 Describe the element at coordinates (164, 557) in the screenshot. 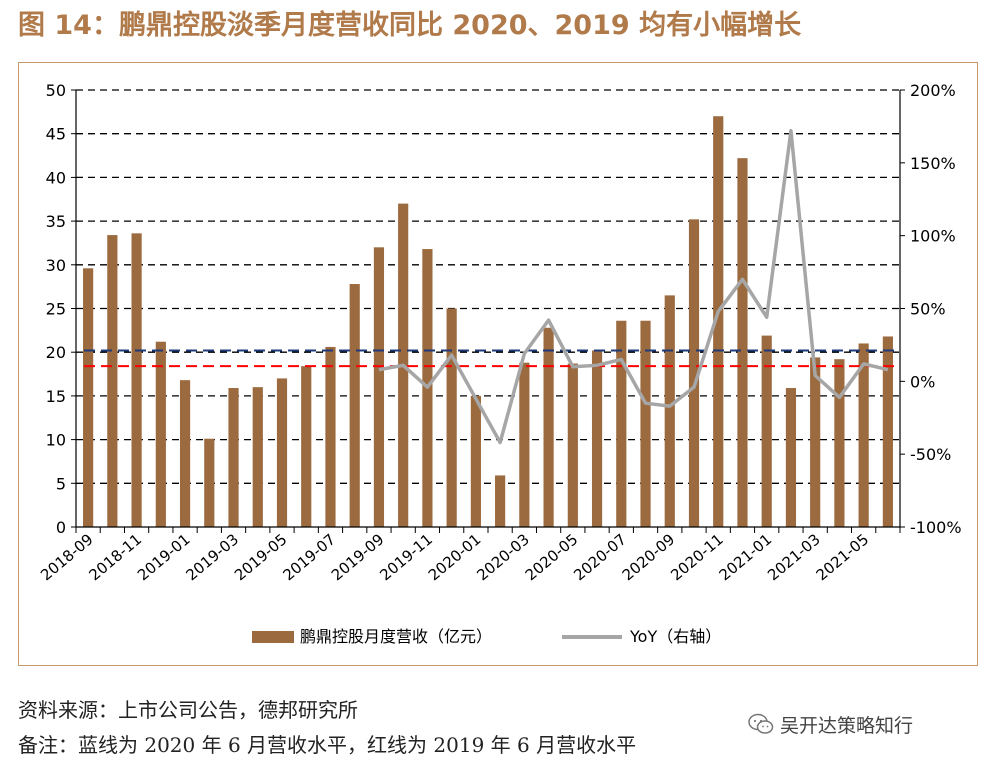

I see `x-tick-label: 2019-01` at that location.